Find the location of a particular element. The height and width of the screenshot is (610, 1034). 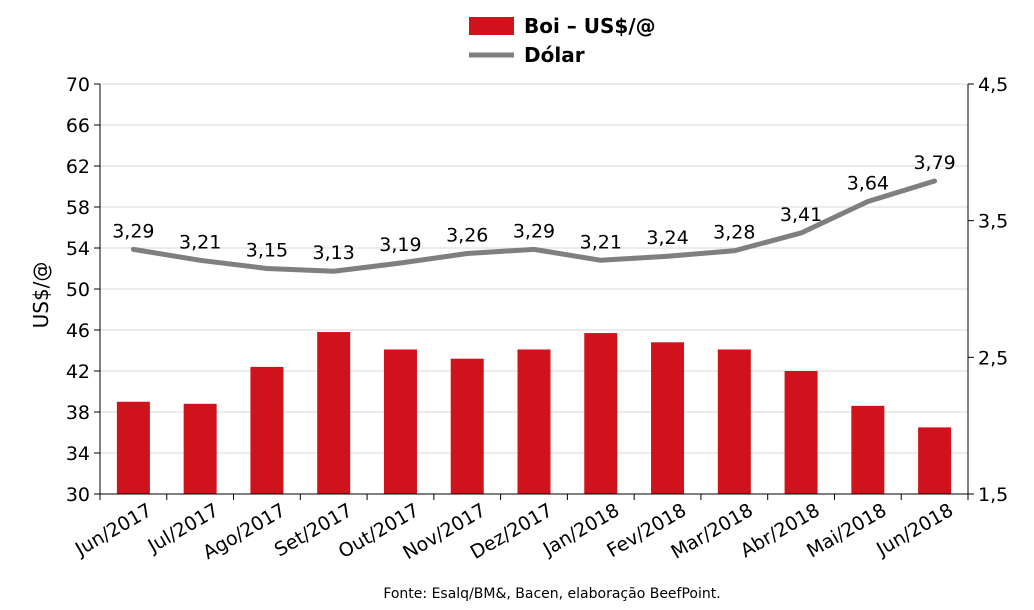

data-label: 3,28 is located at coordinates (734, 233).